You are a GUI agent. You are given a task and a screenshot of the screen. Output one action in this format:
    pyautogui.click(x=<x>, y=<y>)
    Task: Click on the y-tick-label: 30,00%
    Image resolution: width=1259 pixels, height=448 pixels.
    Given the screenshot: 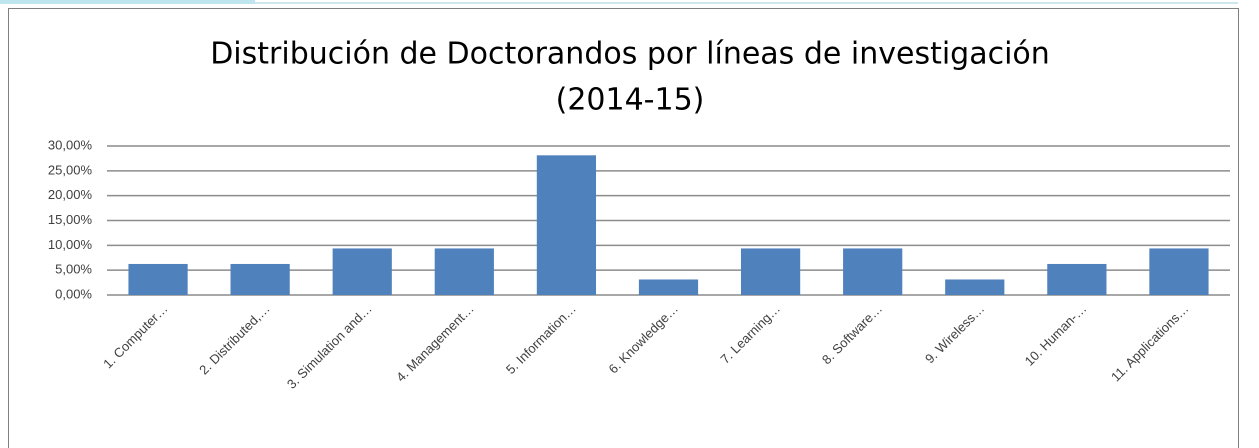 What is the action you would take?
    pyautogui.click(x=70, y=144)
    